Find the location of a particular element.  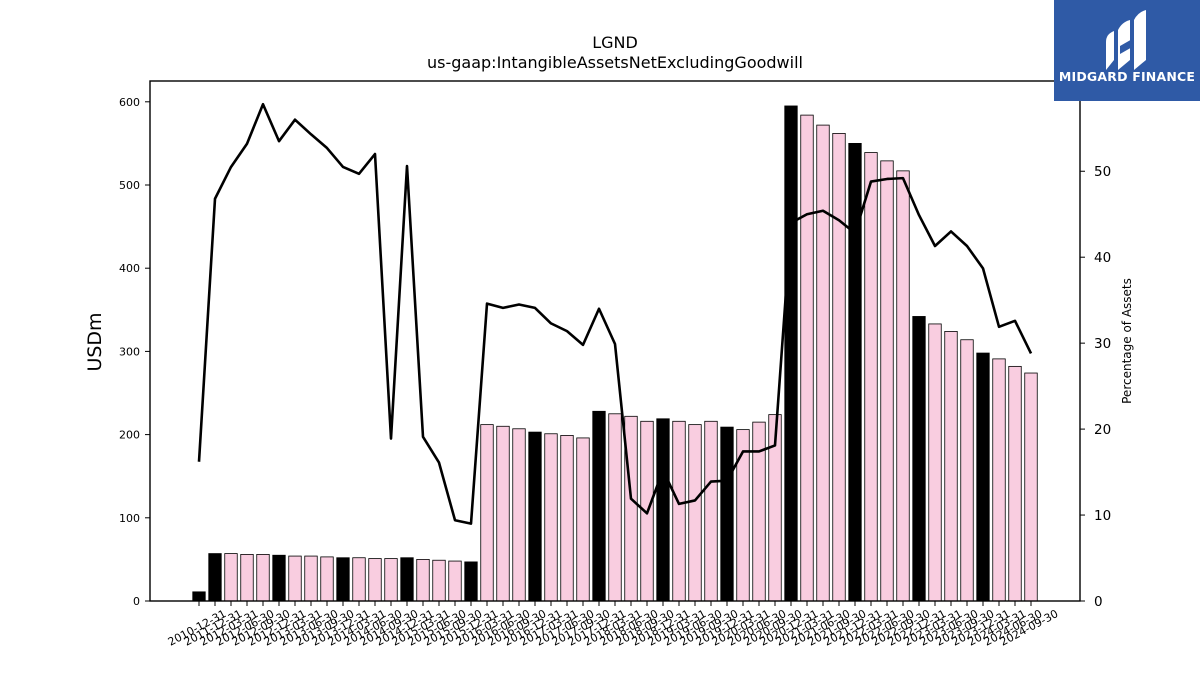

y2-tick-label: 40 is located at coordinates (1102, 258).